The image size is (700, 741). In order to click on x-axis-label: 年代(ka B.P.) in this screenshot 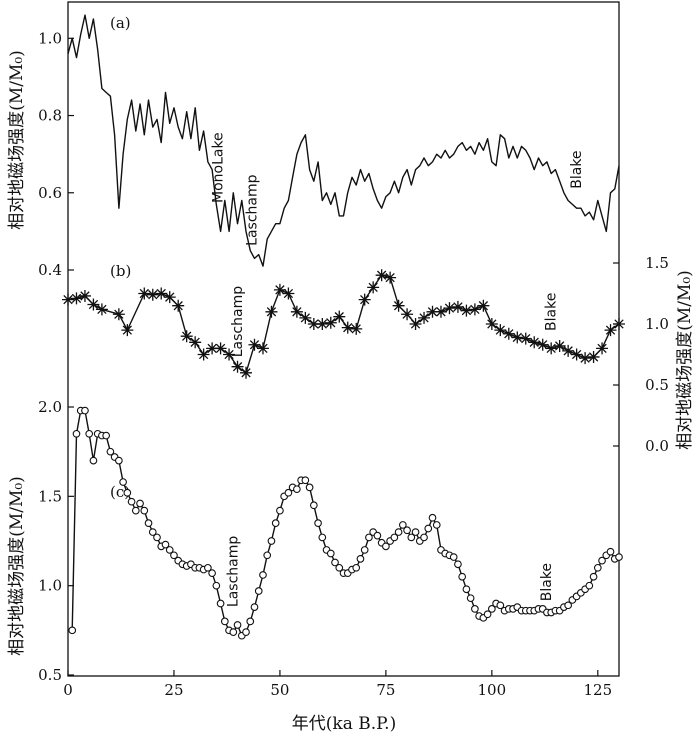, I will do `click(344, 724)`.